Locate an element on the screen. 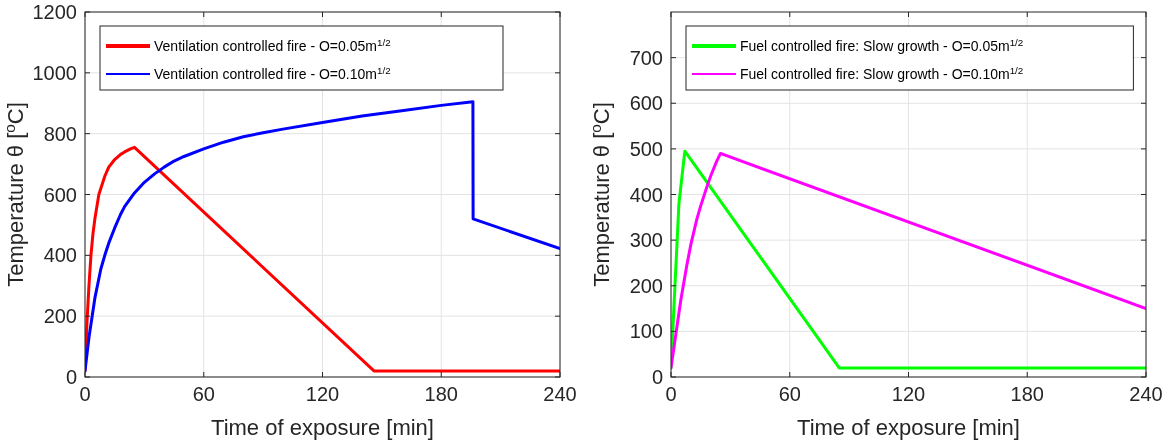  y-tick-label: 100 is located at coordinates (646, 331).